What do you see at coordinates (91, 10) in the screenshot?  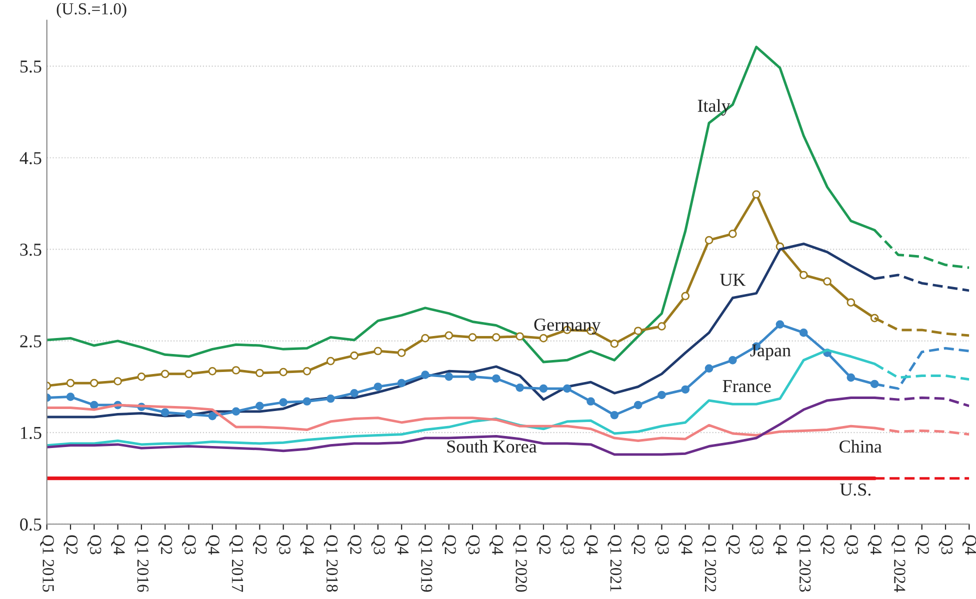 I see `y-axis-title: (U.S.=1.0)` at bounding box center [91, 10].